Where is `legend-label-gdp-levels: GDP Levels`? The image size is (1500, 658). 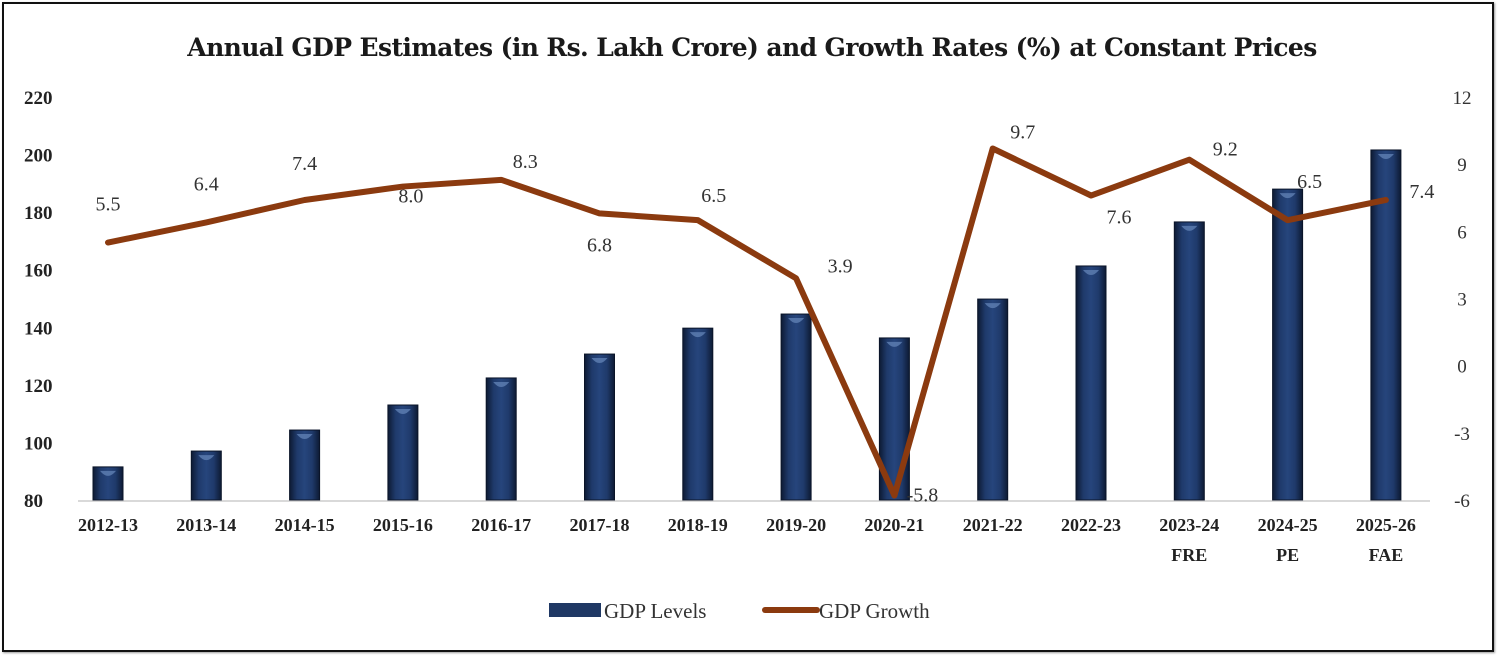
legend-label-gdp-levels: GDP Levels is located at coordinates (655, 611).